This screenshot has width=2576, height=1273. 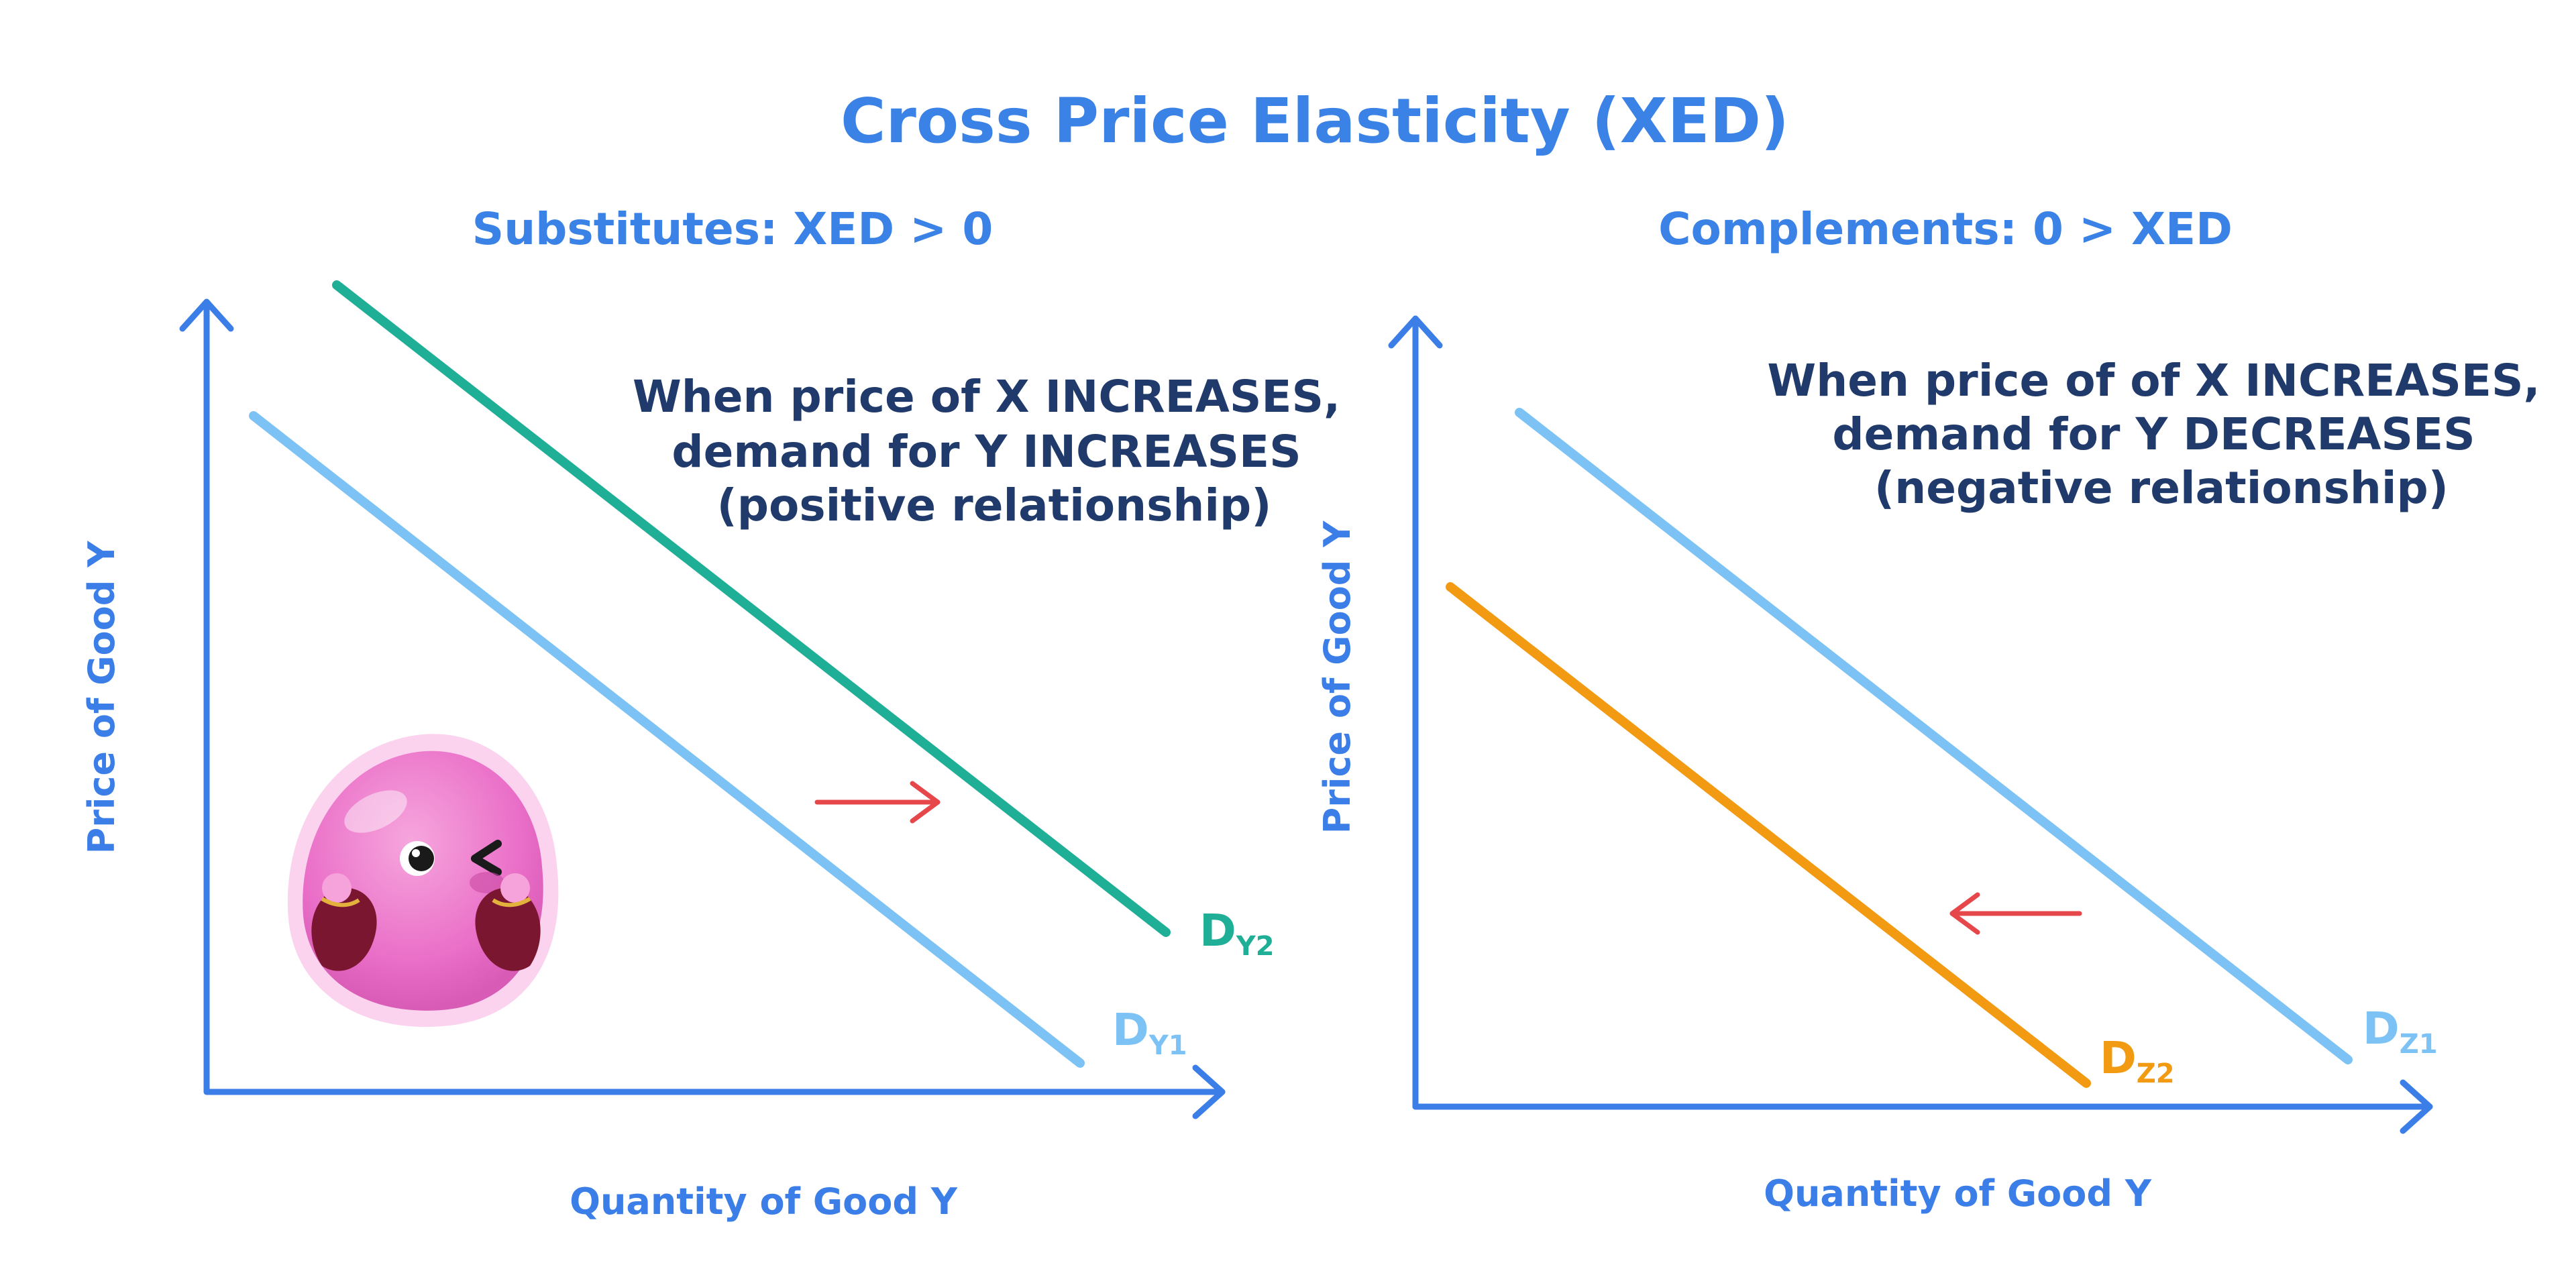 What do you see at coordinates (1149, 1033) in the screenshot?
I see `curve-label-dy1: DY1` at bounding box center [1149, 1033].